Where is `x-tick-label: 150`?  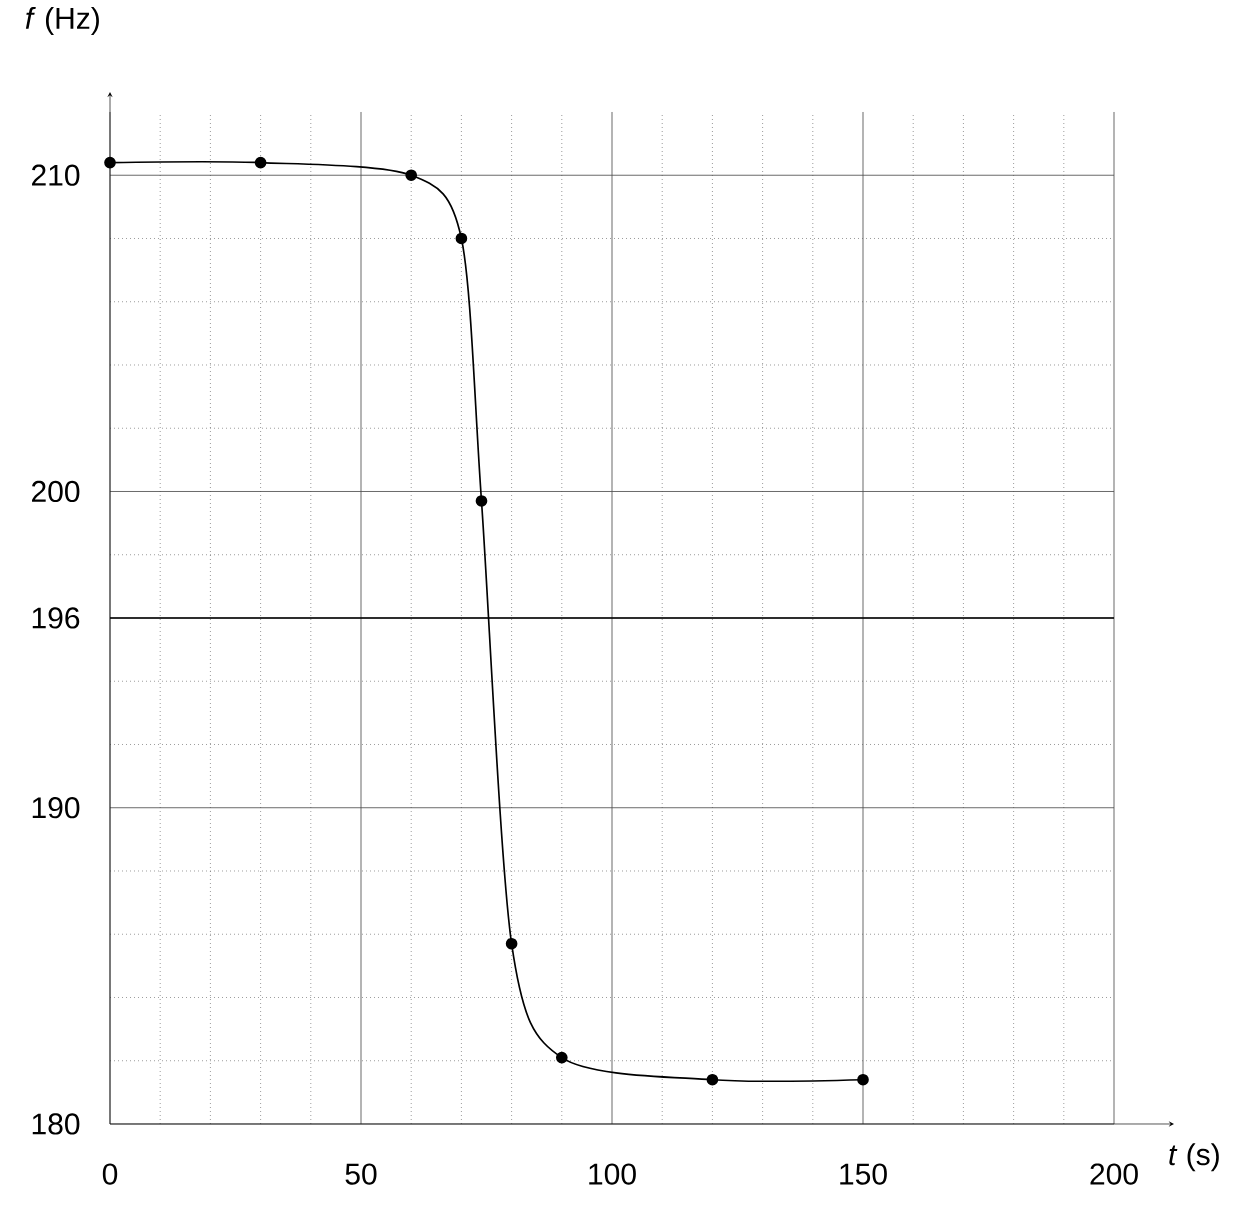 x-tick-label: 150 is located at coordinates (863, 1174).